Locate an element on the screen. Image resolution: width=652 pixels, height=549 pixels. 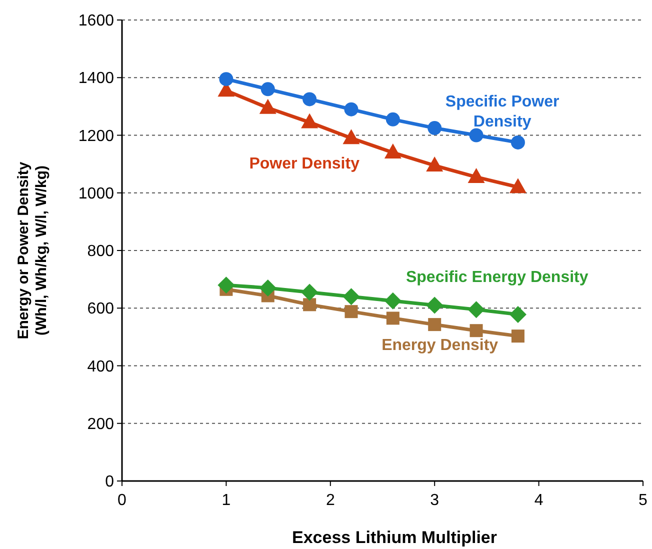
x-tick-label: 2 is located at coordinates (330, 500).